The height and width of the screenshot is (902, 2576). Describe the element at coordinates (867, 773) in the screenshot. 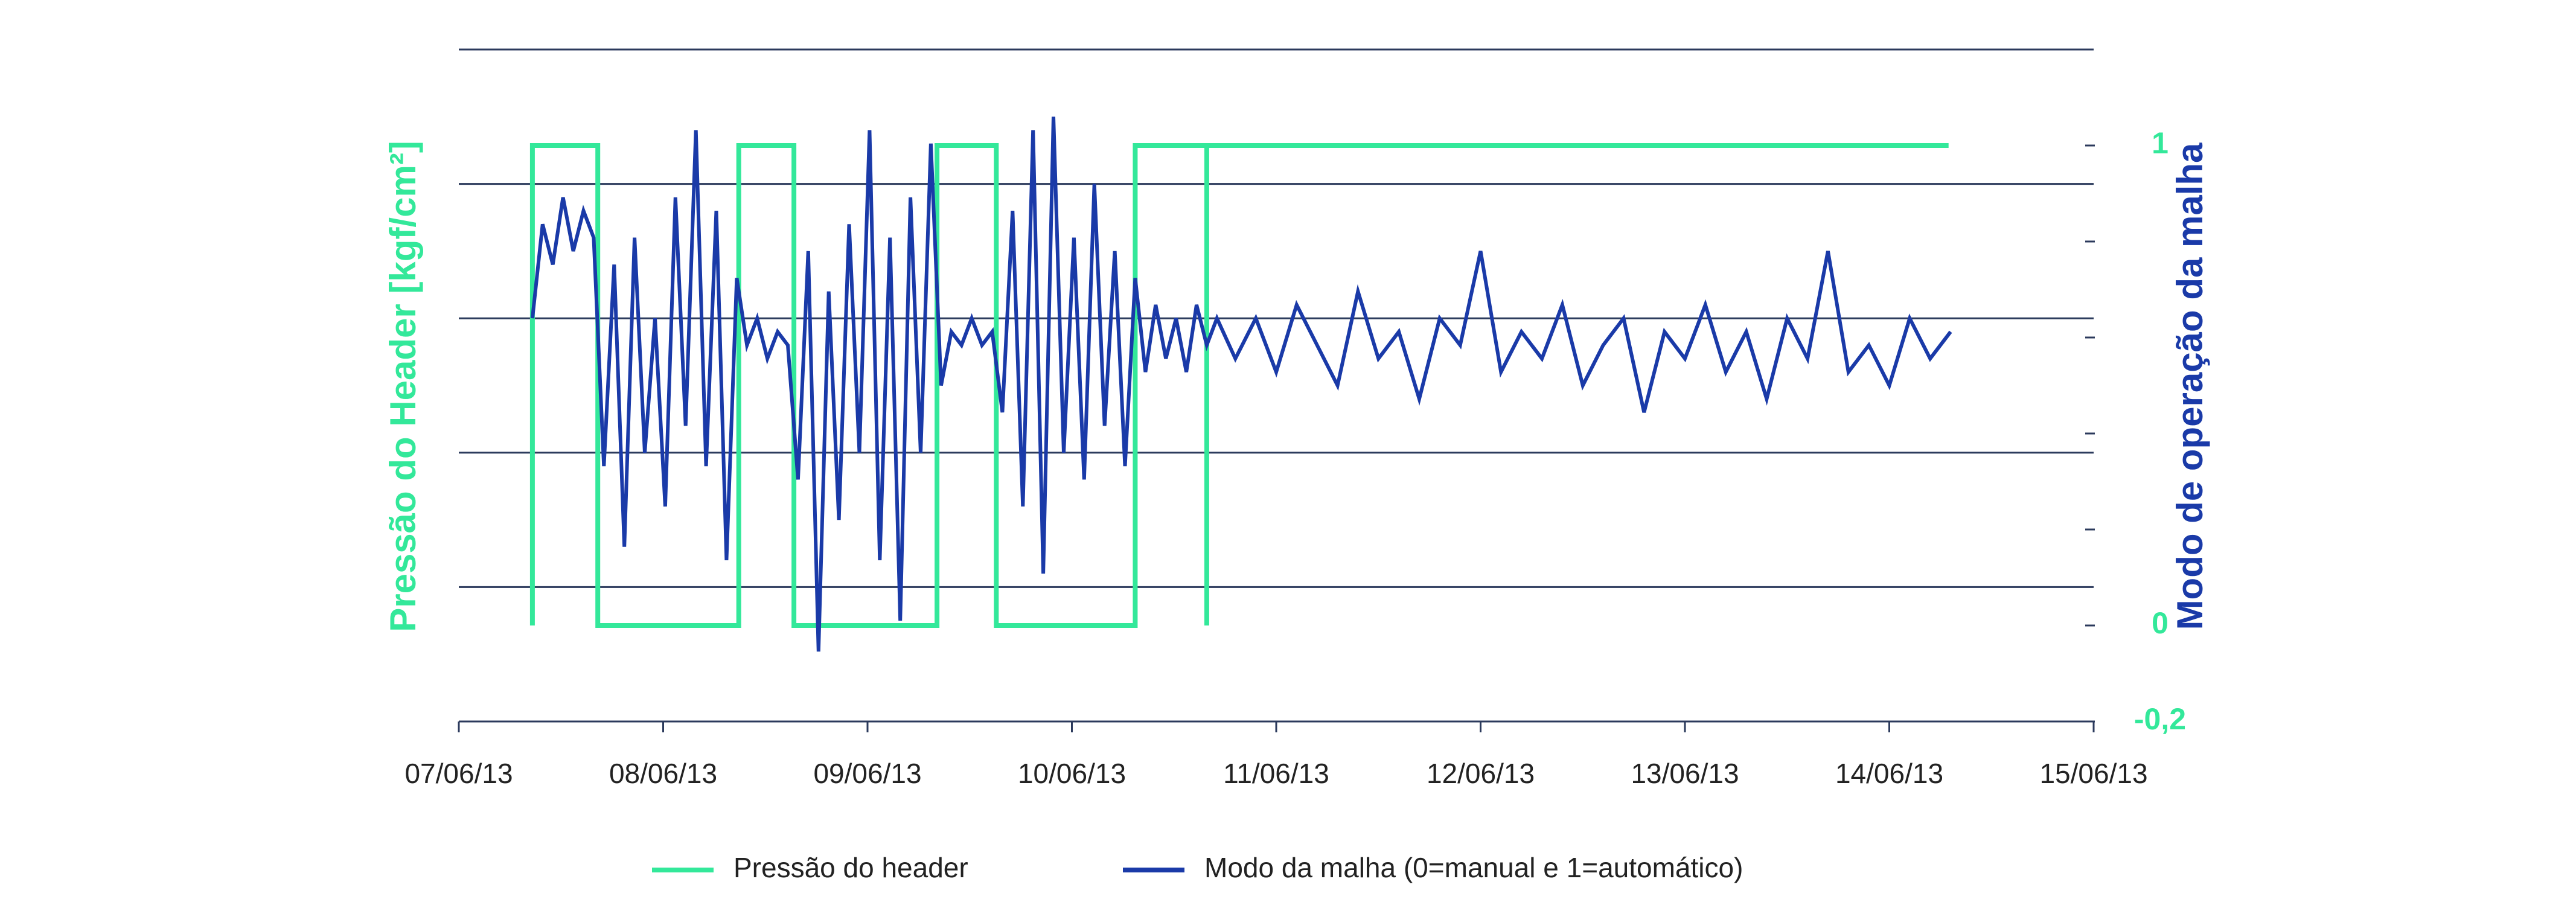

I see `x-tick-label: 09/06/13` at that location.